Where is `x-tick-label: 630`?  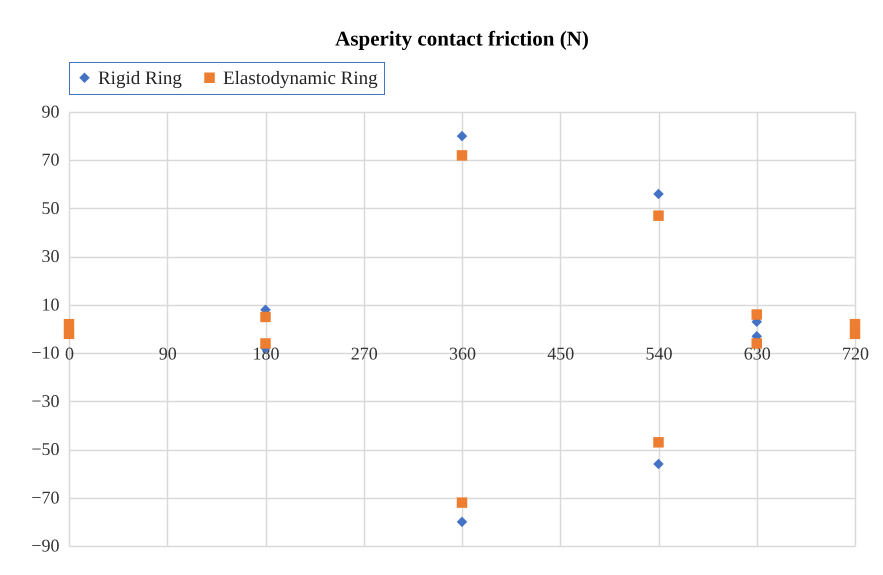 x-tick-label: 630 is located at coordinates (757, 354).